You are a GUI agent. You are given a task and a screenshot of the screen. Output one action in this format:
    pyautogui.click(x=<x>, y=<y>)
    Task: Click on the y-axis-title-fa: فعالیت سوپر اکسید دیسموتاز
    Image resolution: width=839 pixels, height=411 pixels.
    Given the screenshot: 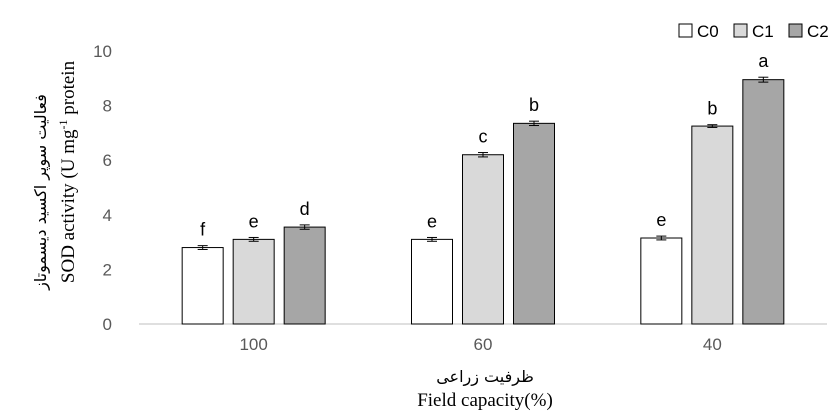 What is the action you would take?
    pyautogui.click(x=41, y=192)
    